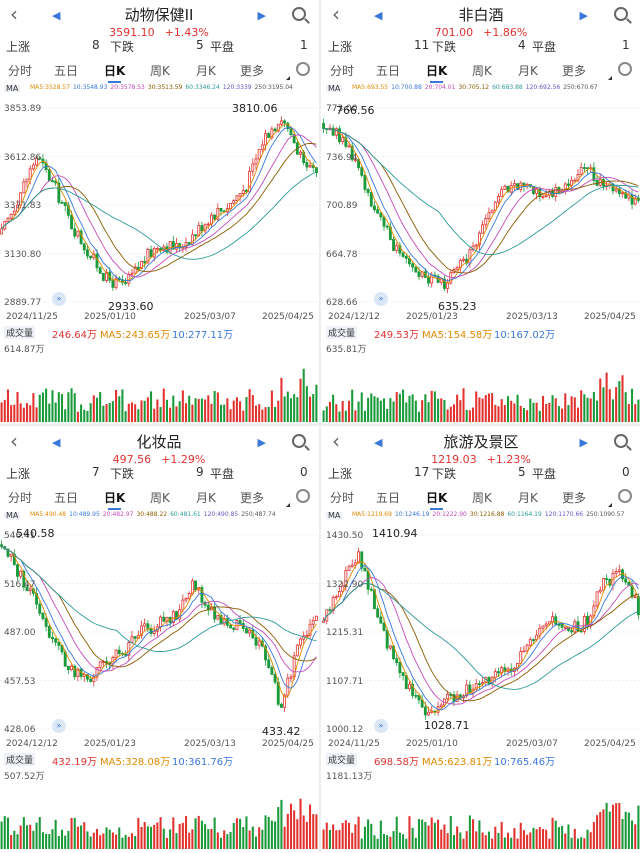 This screenshot has width=640, height=853. I want to click on price-axis-label: 2889.77, so click(23, 303).